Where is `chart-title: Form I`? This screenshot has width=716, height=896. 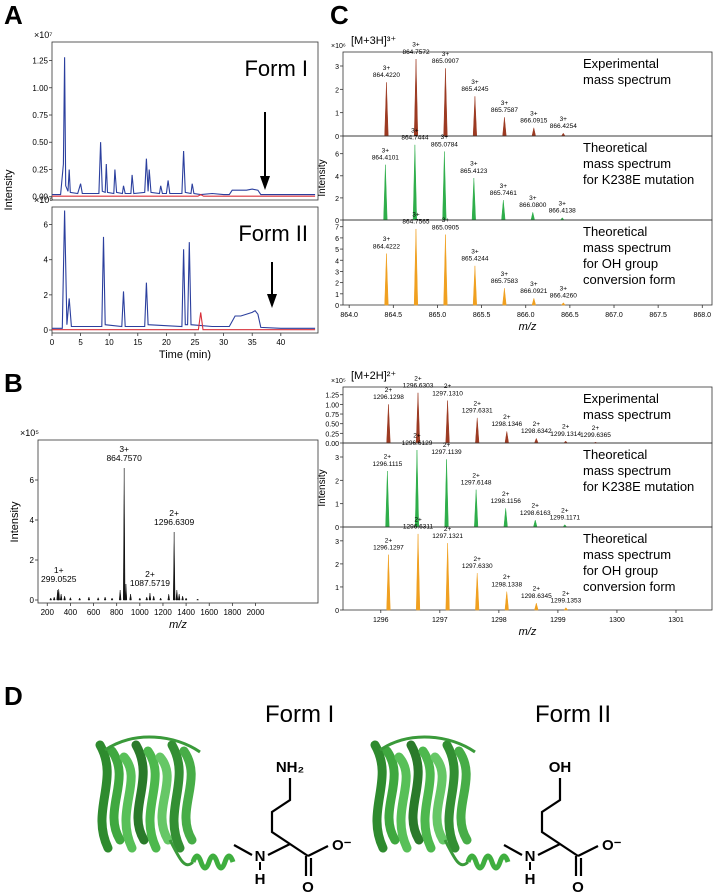
chart-title: Form I is located at coordinates (276, 68).